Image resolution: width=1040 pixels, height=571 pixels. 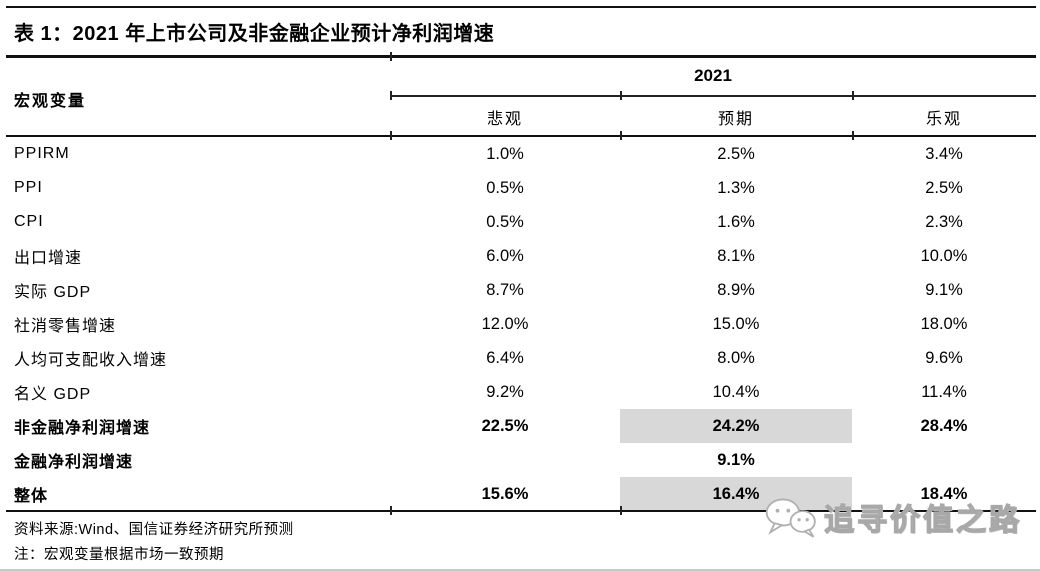 I want to click on value-cell: 1.3%, so click(x=736, y=187).